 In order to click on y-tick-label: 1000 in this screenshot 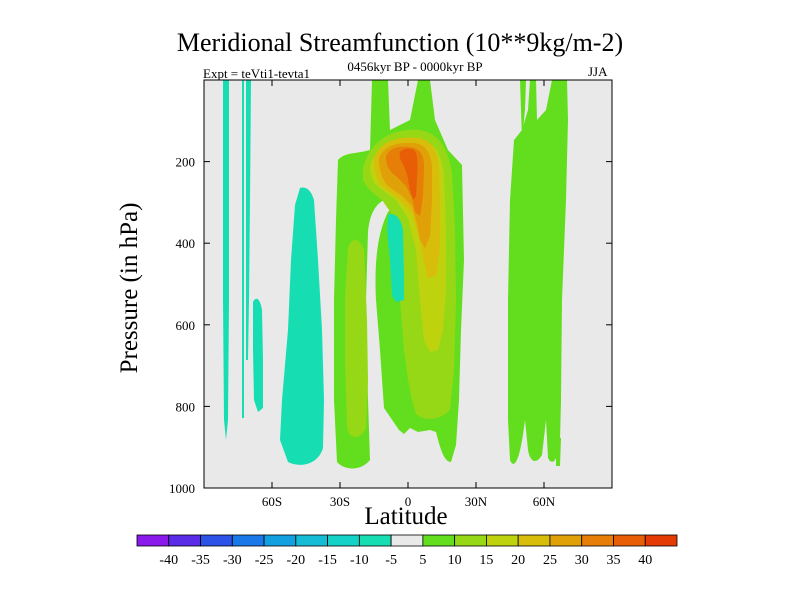, I will do `click(182, 488)`.